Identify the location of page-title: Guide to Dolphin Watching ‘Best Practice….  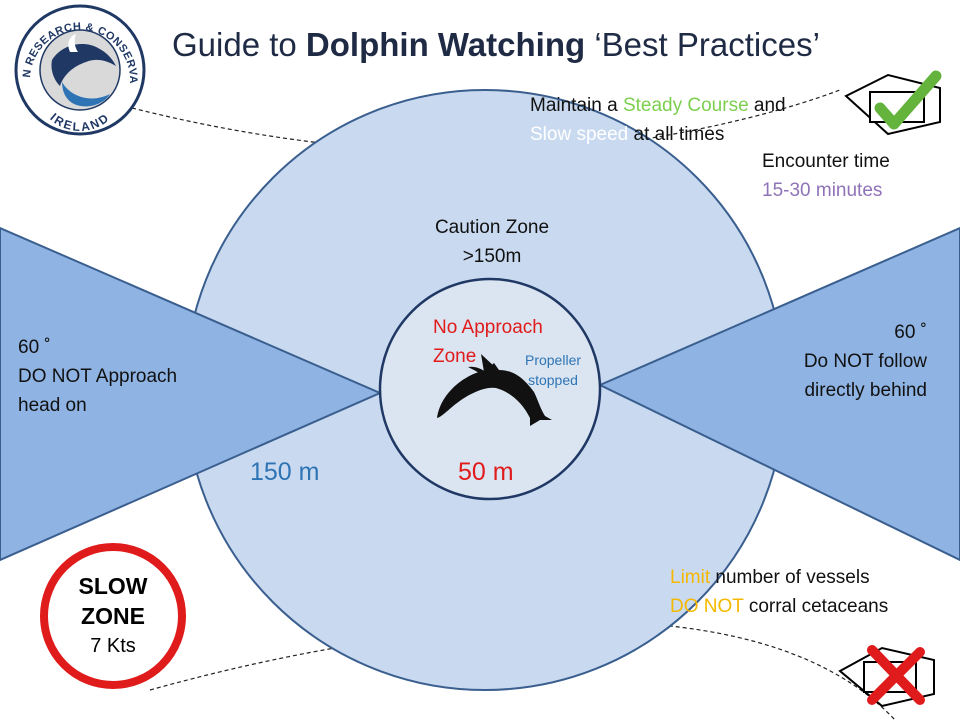
(496, 45).